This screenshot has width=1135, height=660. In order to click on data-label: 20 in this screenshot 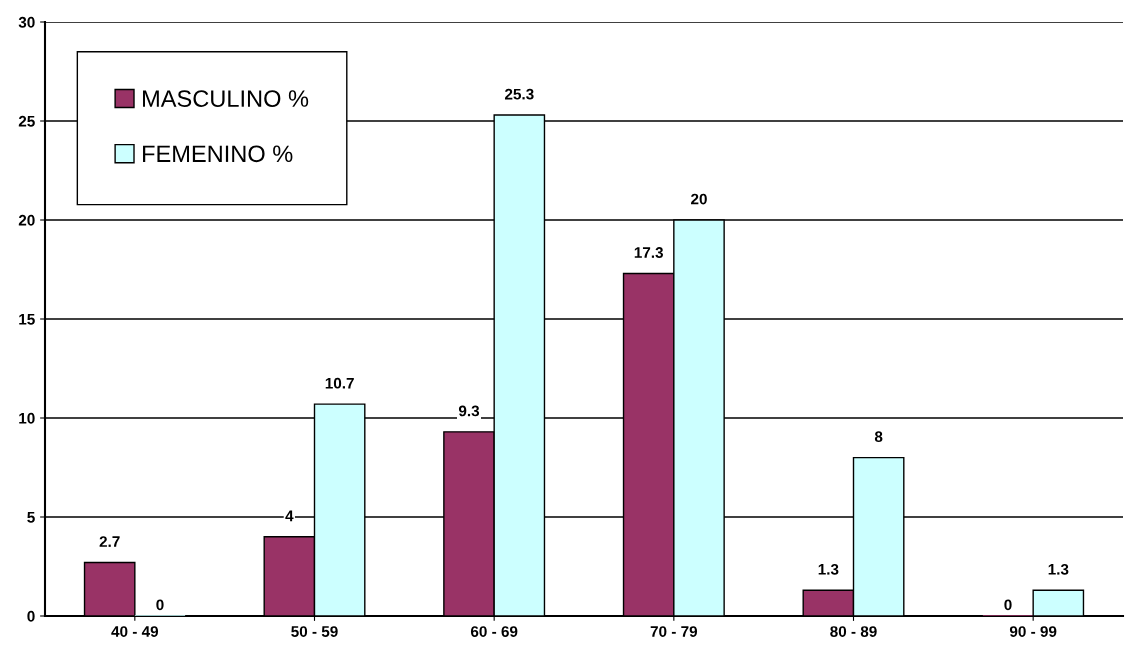, I will do `click(699, 199)`.